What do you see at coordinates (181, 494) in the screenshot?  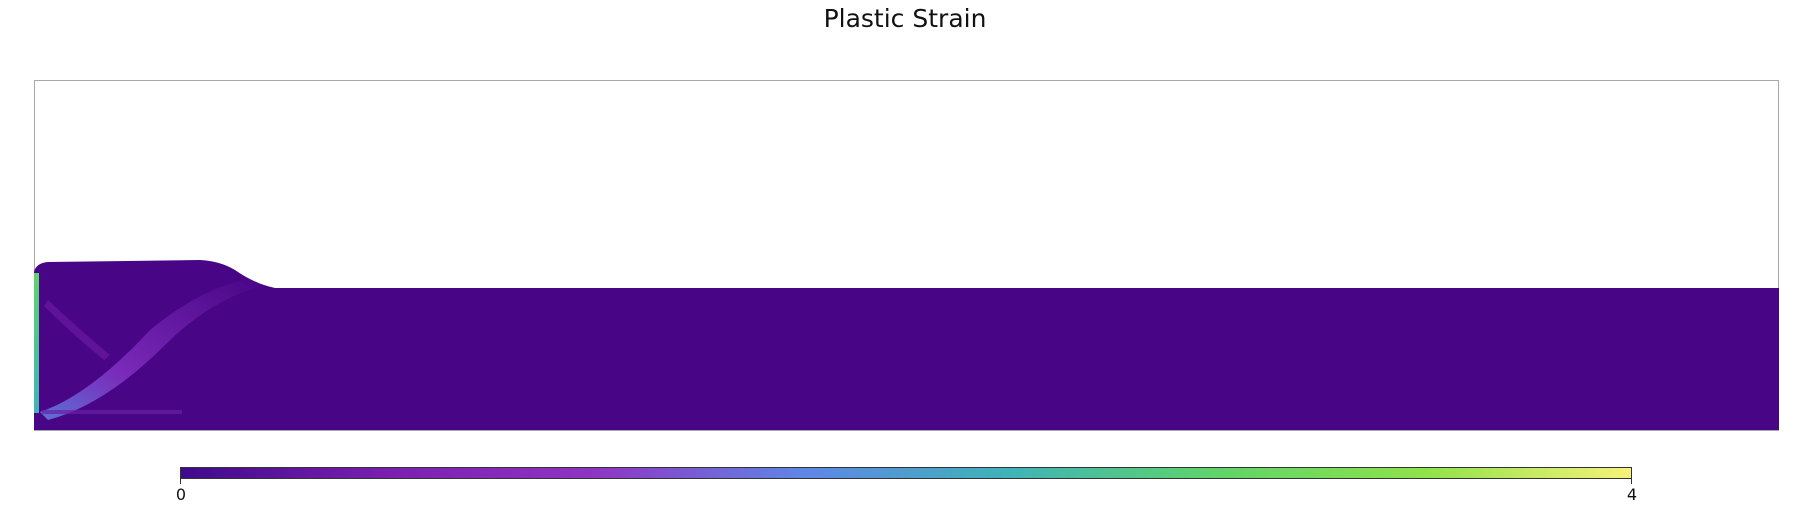 I see `colorbar-label-min: 0` at bounding box center [181, 494].